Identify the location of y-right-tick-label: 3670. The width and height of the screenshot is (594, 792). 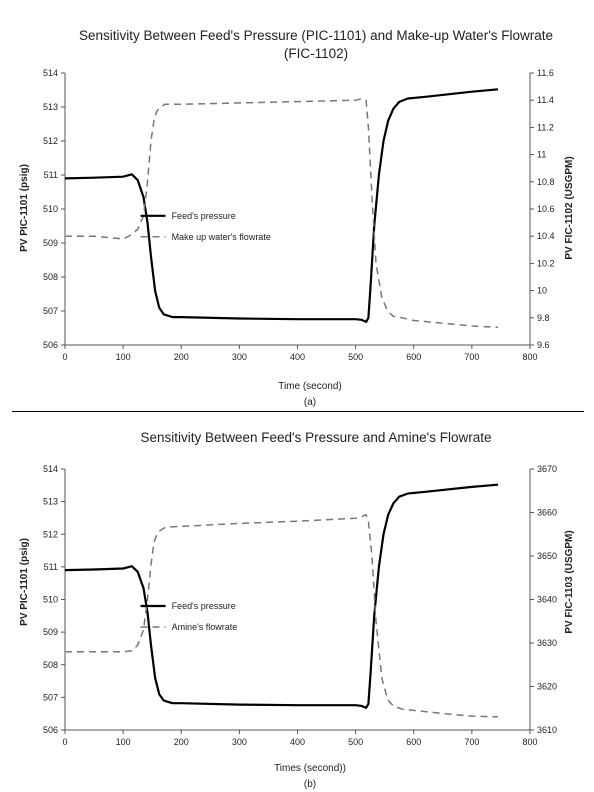
(547, 469).